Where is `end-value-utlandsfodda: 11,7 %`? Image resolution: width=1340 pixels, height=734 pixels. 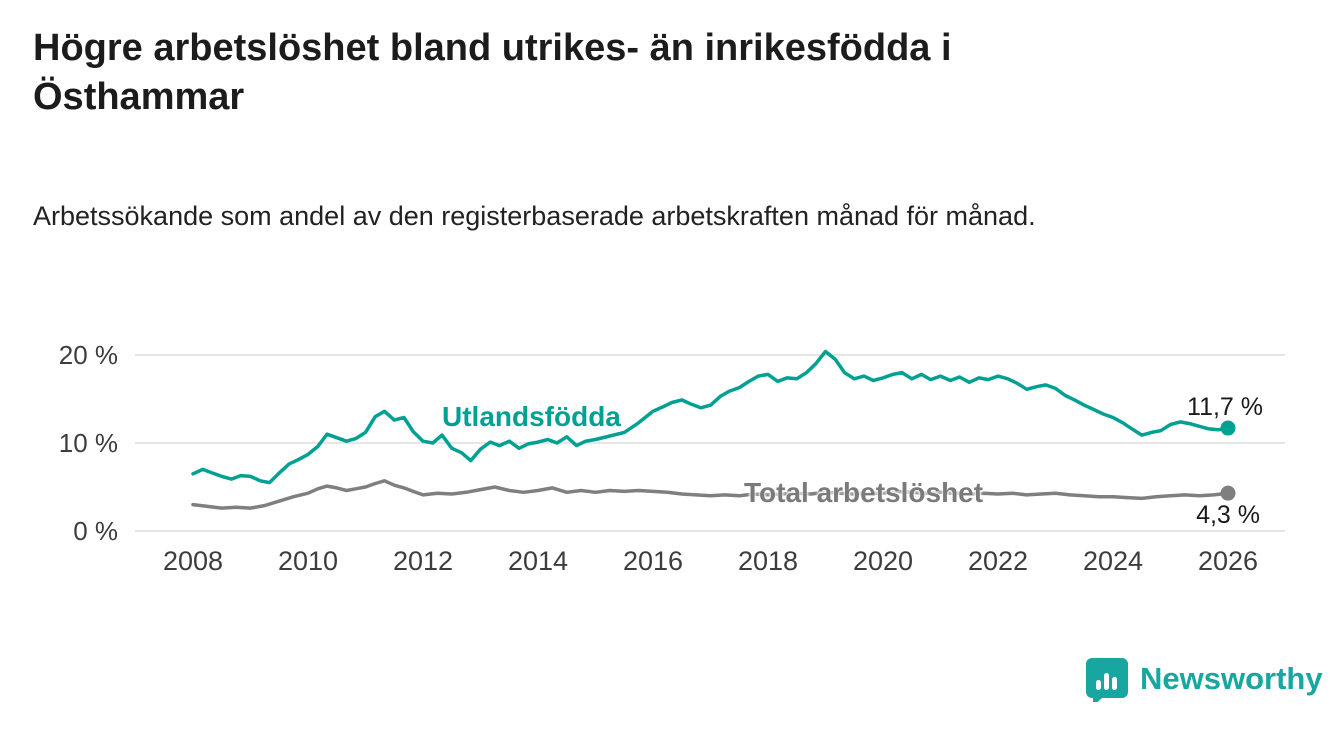 end-value-utlandsfodda: 11,7 % is located at coordinates (1225, 407).